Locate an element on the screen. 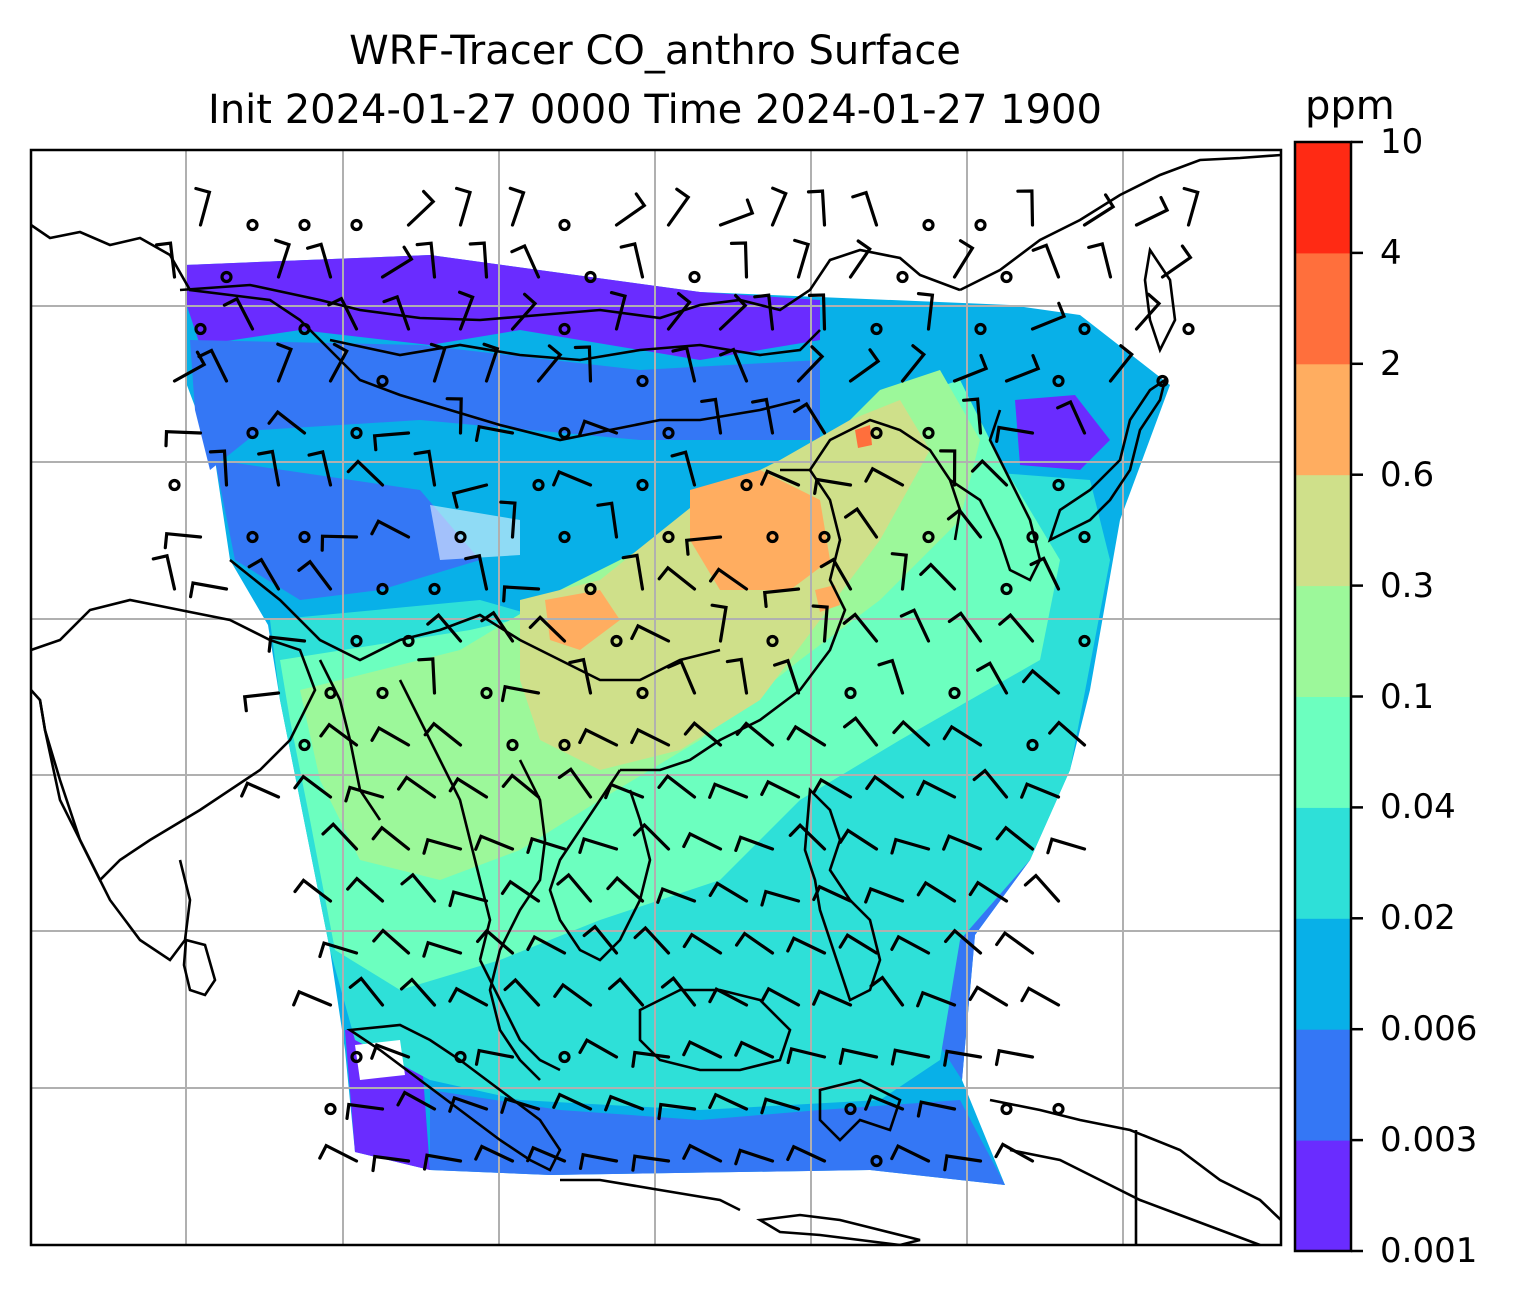  colorbar-ticks is located at coordinates (1357, 696).